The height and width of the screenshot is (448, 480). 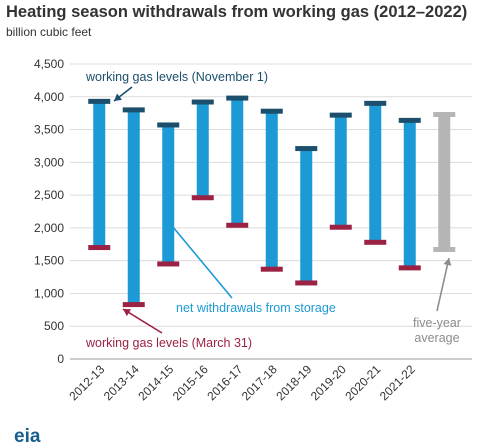 I want to click on annotation-average: average, so click(x=436, y=338).